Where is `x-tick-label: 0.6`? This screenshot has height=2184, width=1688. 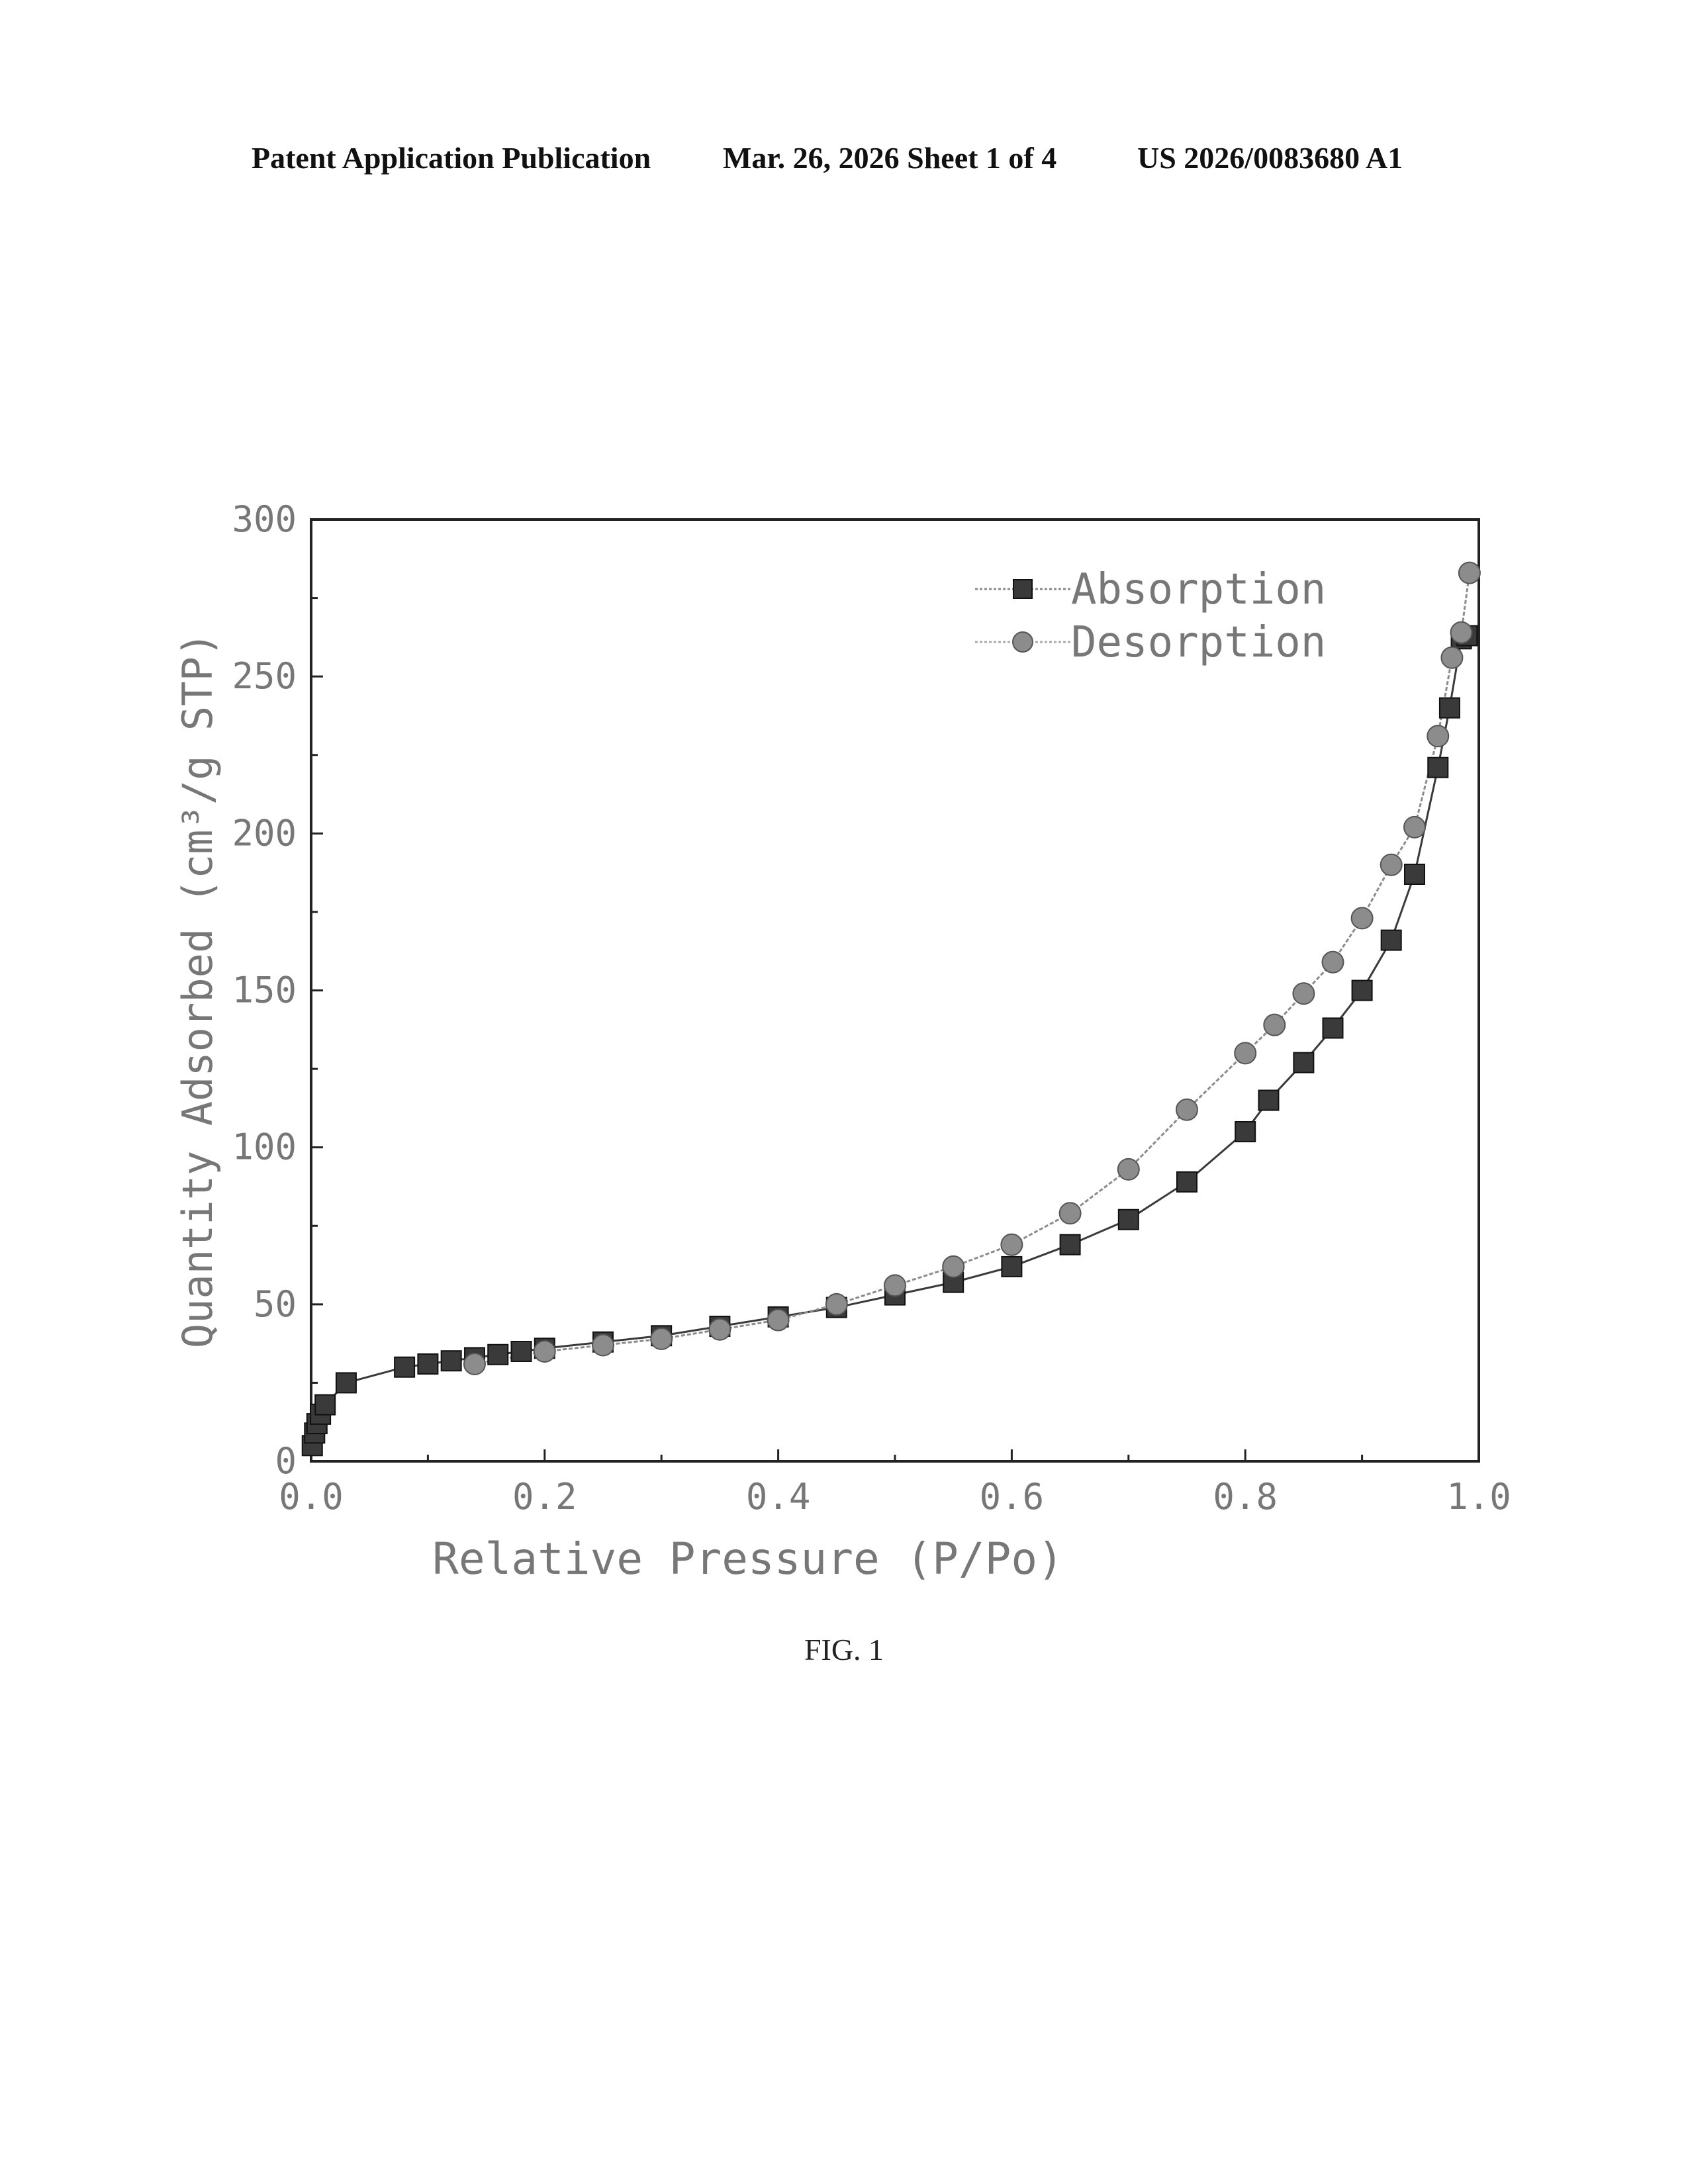 x-tick-label: 0.6 is located at coordinates (1012, 1497).